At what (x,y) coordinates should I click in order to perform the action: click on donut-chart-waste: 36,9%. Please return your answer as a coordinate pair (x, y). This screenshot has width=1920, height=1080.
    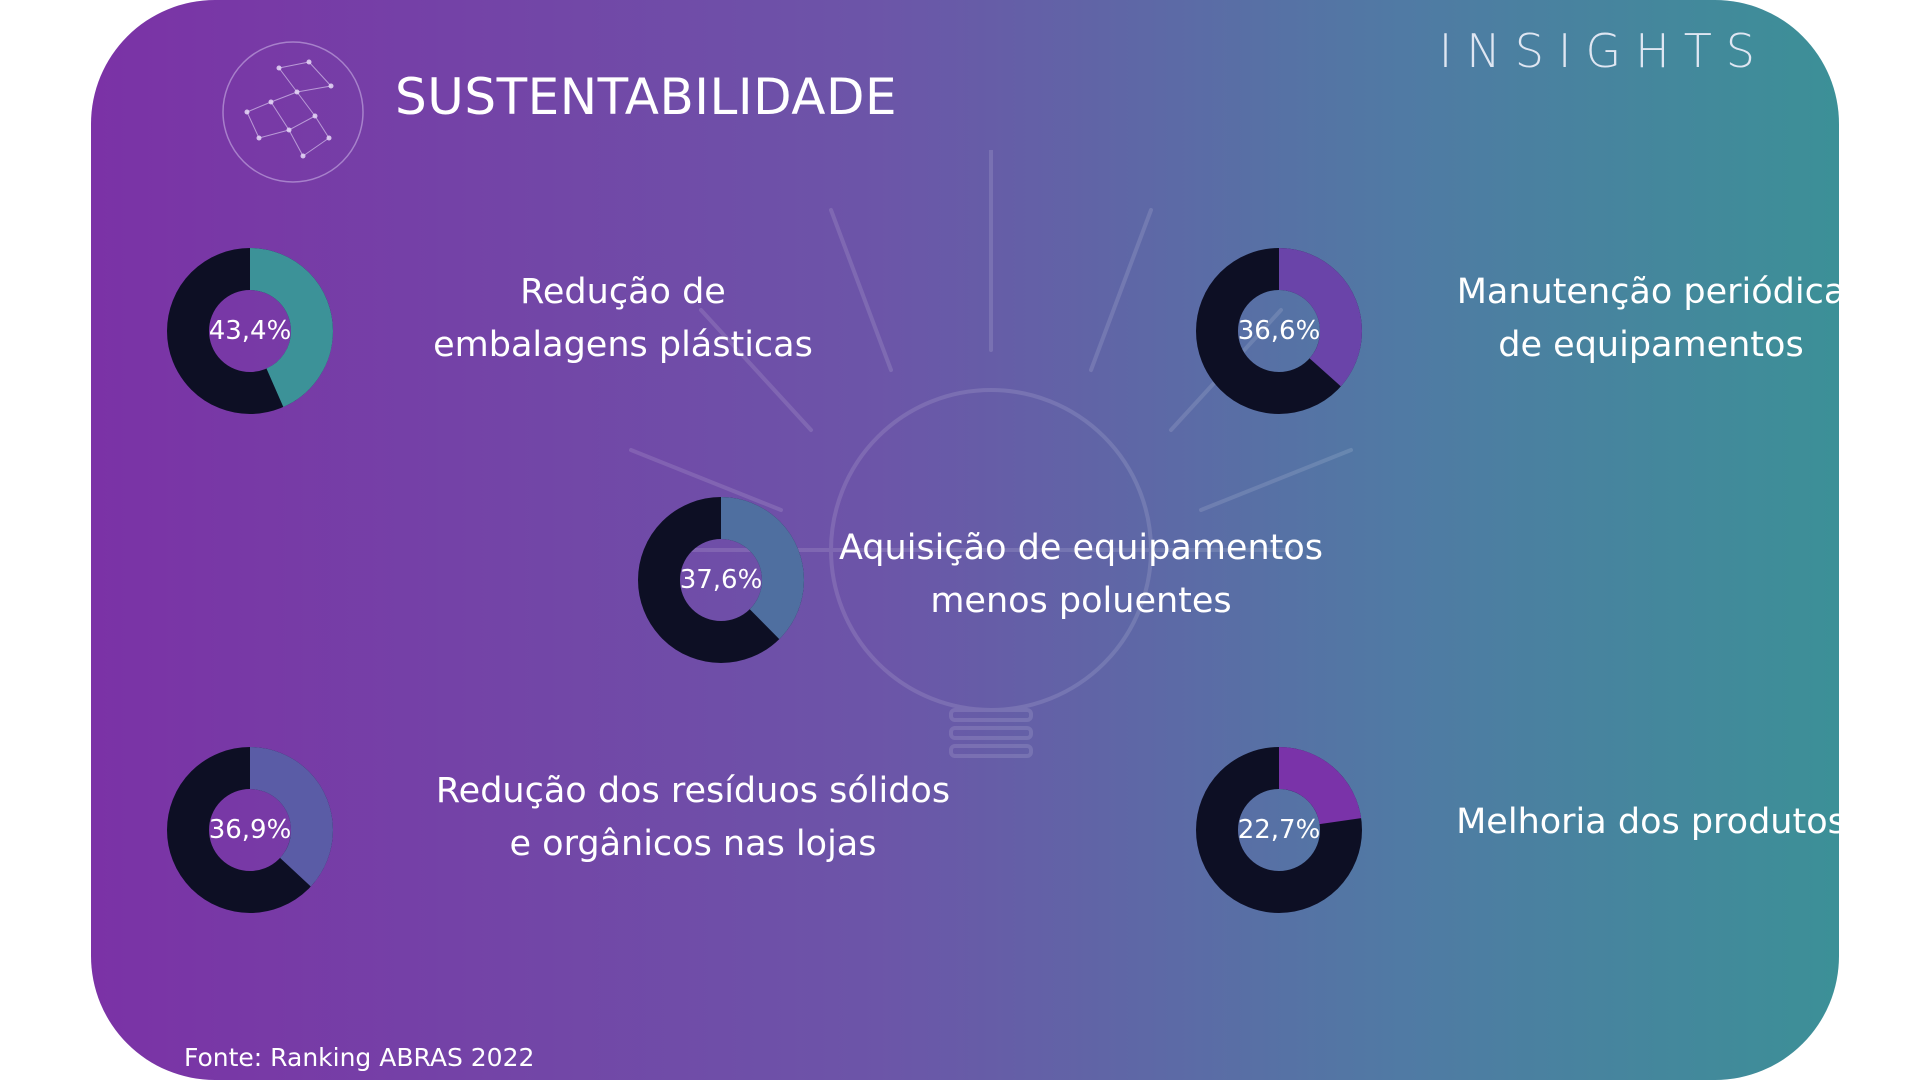
    Looking at the image, I should click on (250, 830).